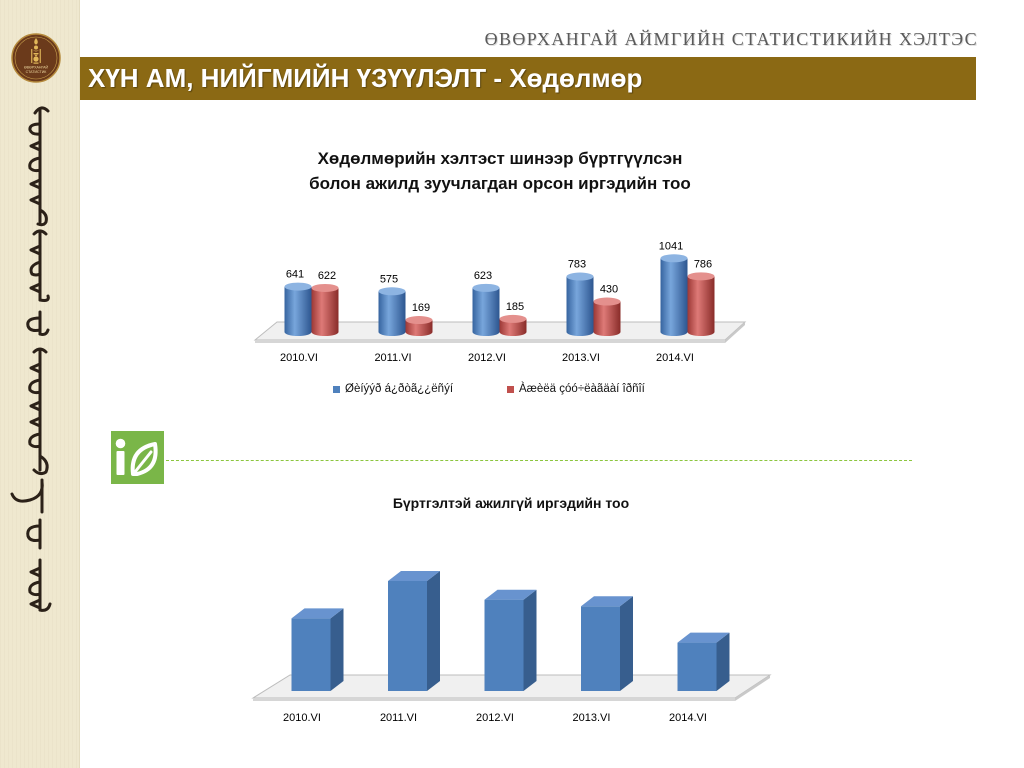 This screenshot has height=768, width=1024. What do you see at coordinates (317, 649) in the screenshot?
I see `bar-2010.VI` at bounding box center [317, 649].